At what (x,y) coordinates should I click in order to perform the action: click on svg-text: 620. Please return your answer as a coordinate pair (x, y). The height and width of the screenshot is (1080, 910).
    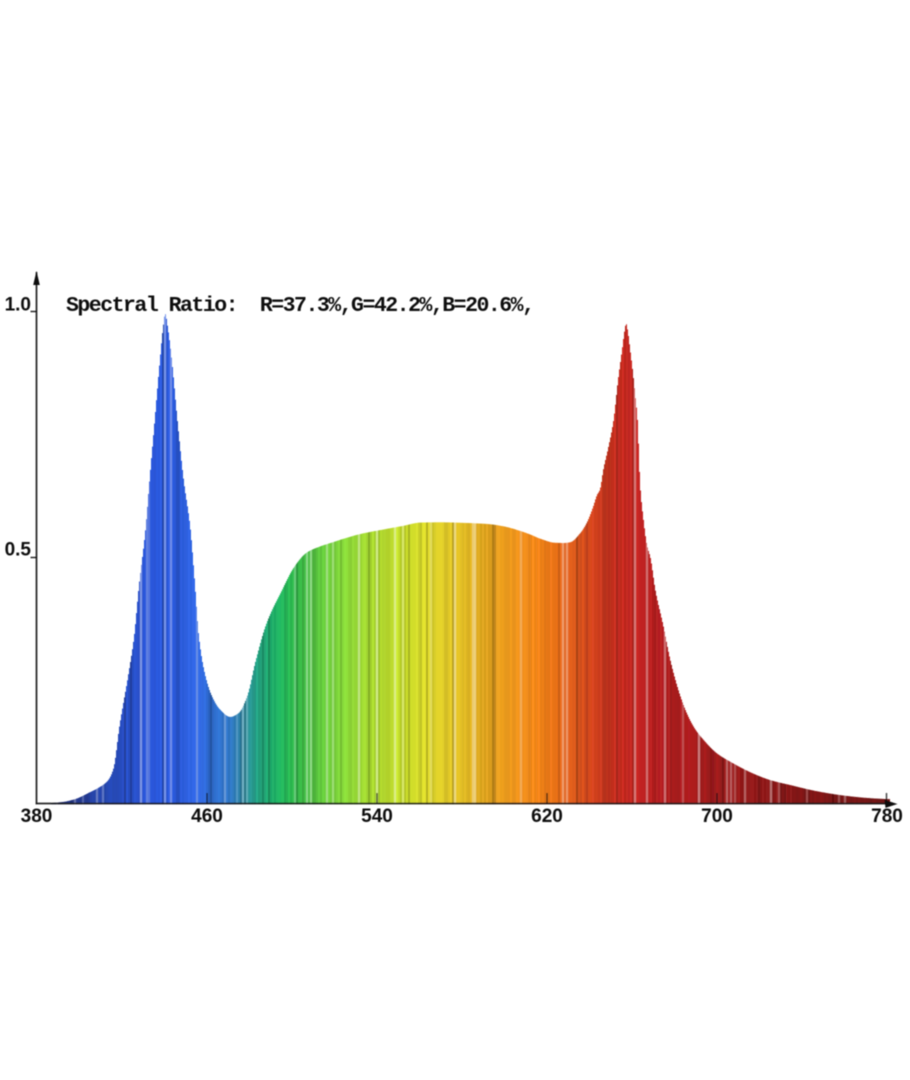
    Looking at the image, I should click on (547, 816).